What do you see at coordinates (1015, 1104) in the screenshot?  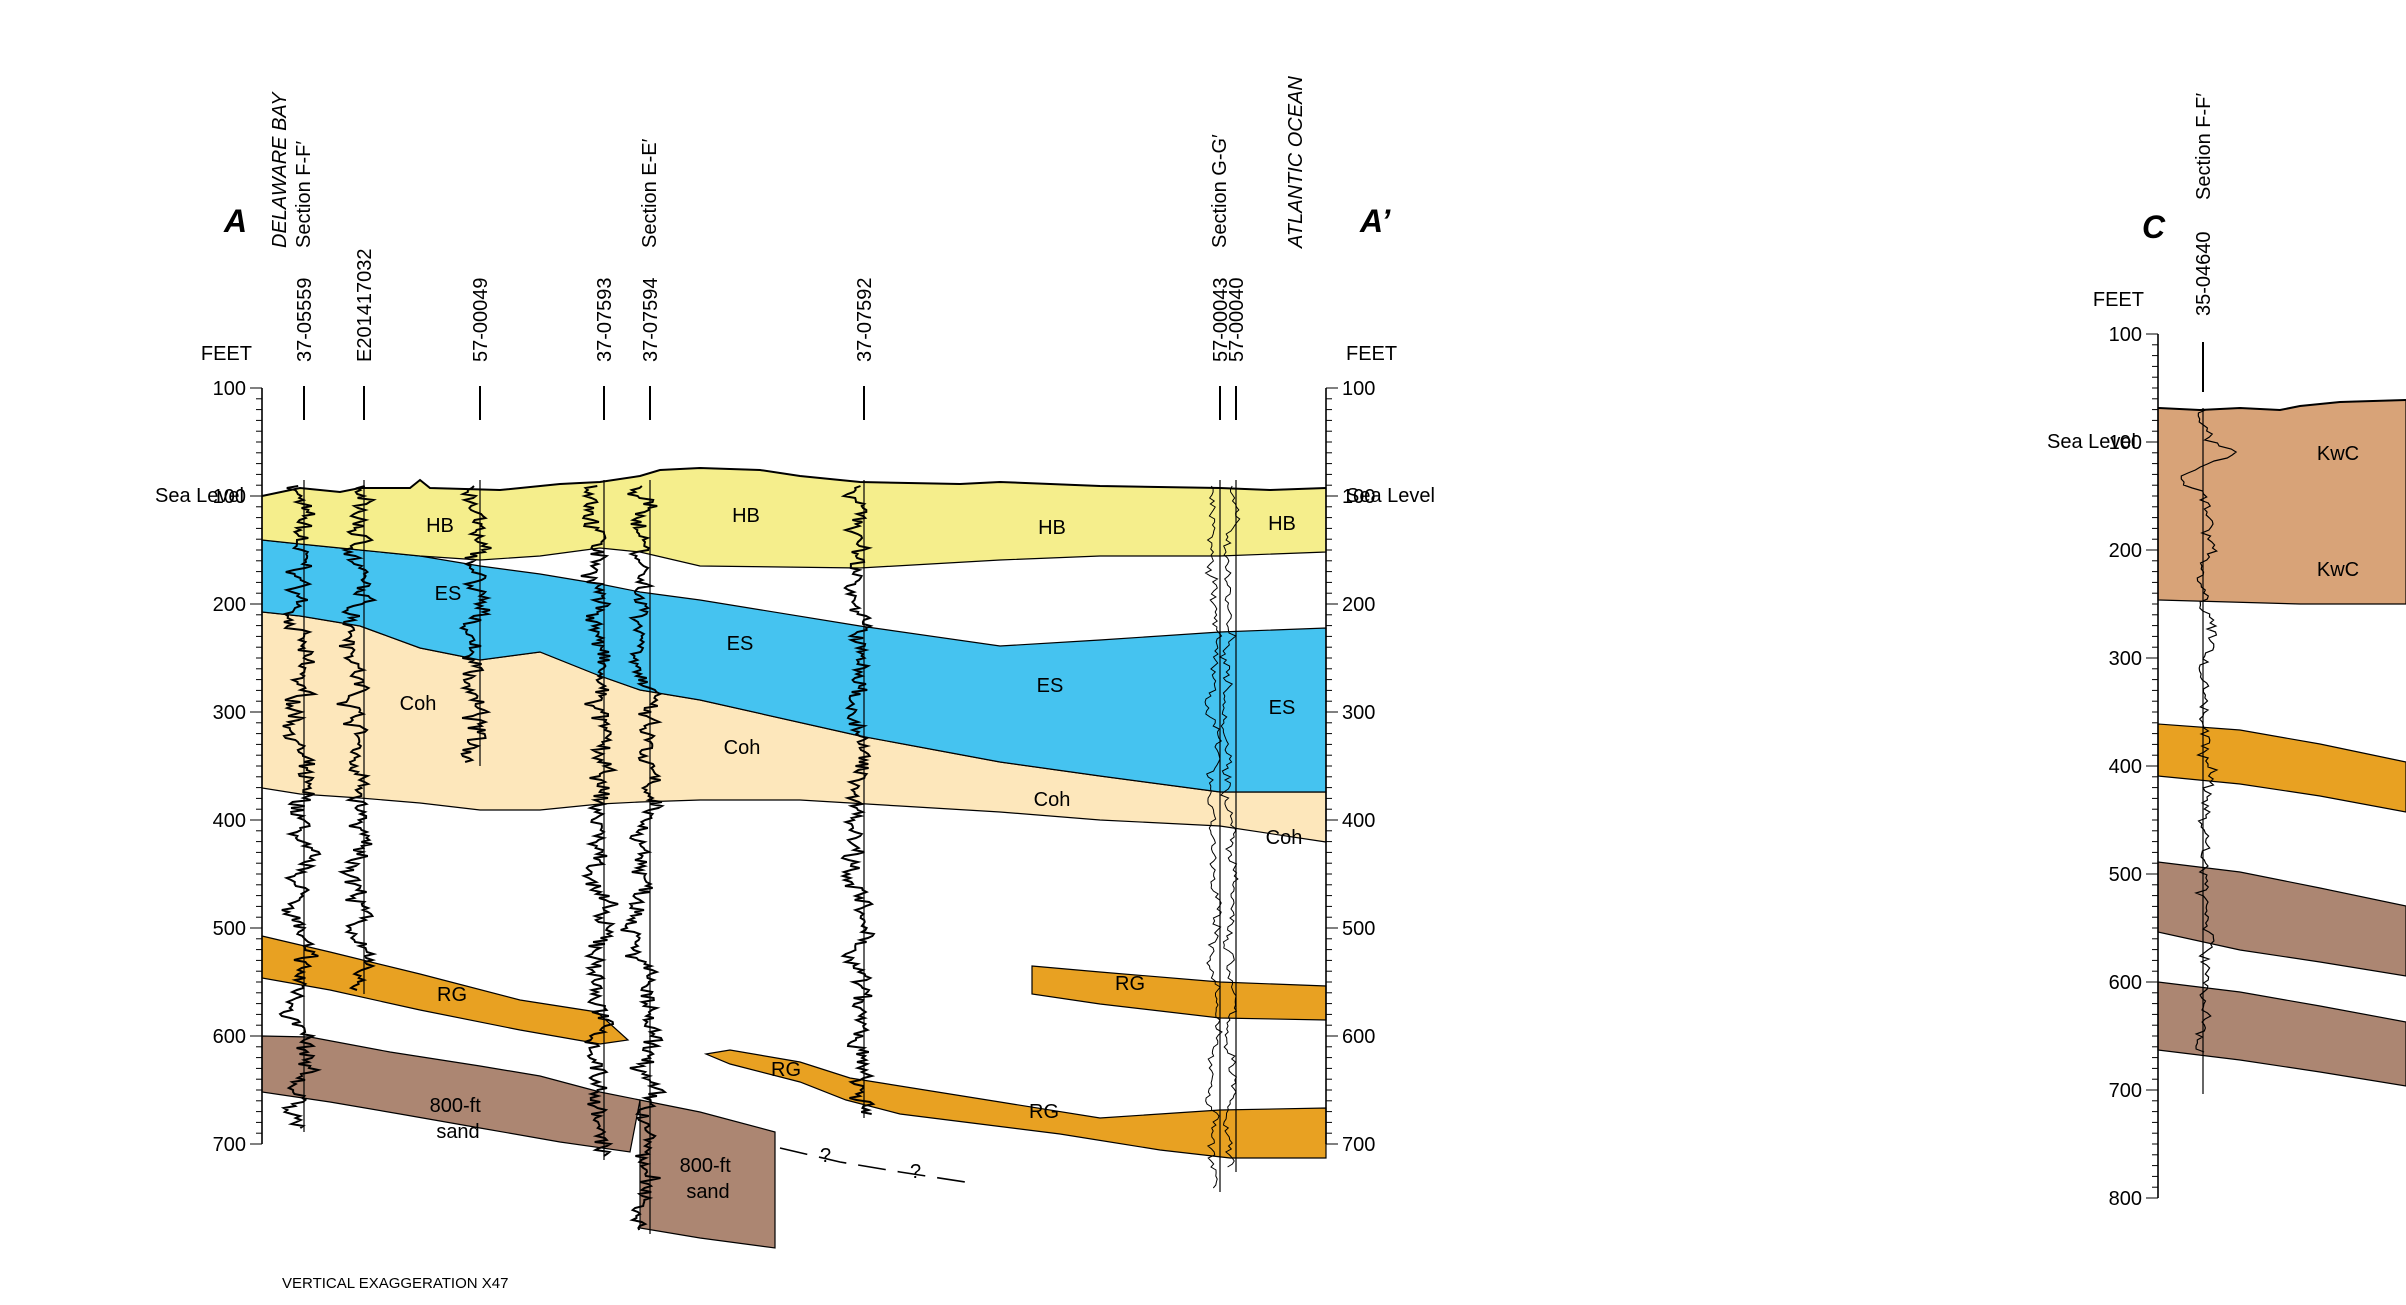 I see `rg-unit-lens` at bounding box center [1015, 1104].